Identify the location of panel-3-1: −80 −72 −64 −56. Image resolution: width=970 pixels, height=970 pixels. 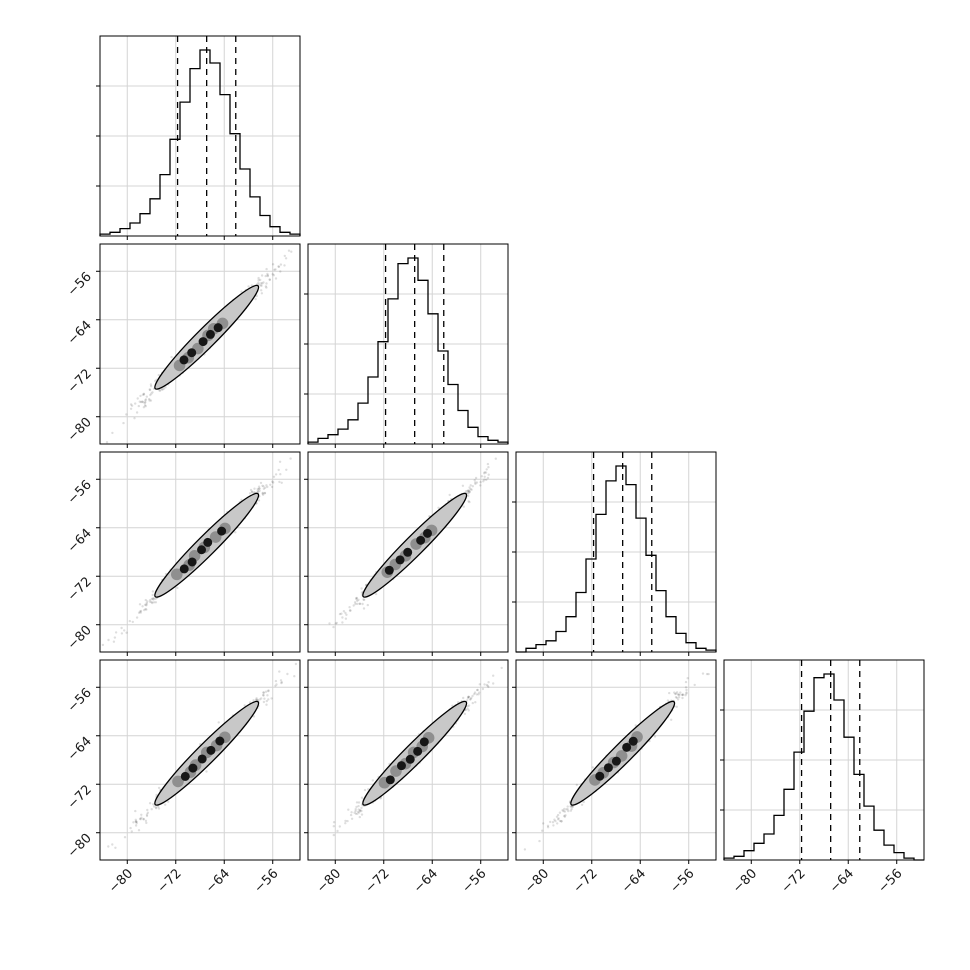
(406, 777).